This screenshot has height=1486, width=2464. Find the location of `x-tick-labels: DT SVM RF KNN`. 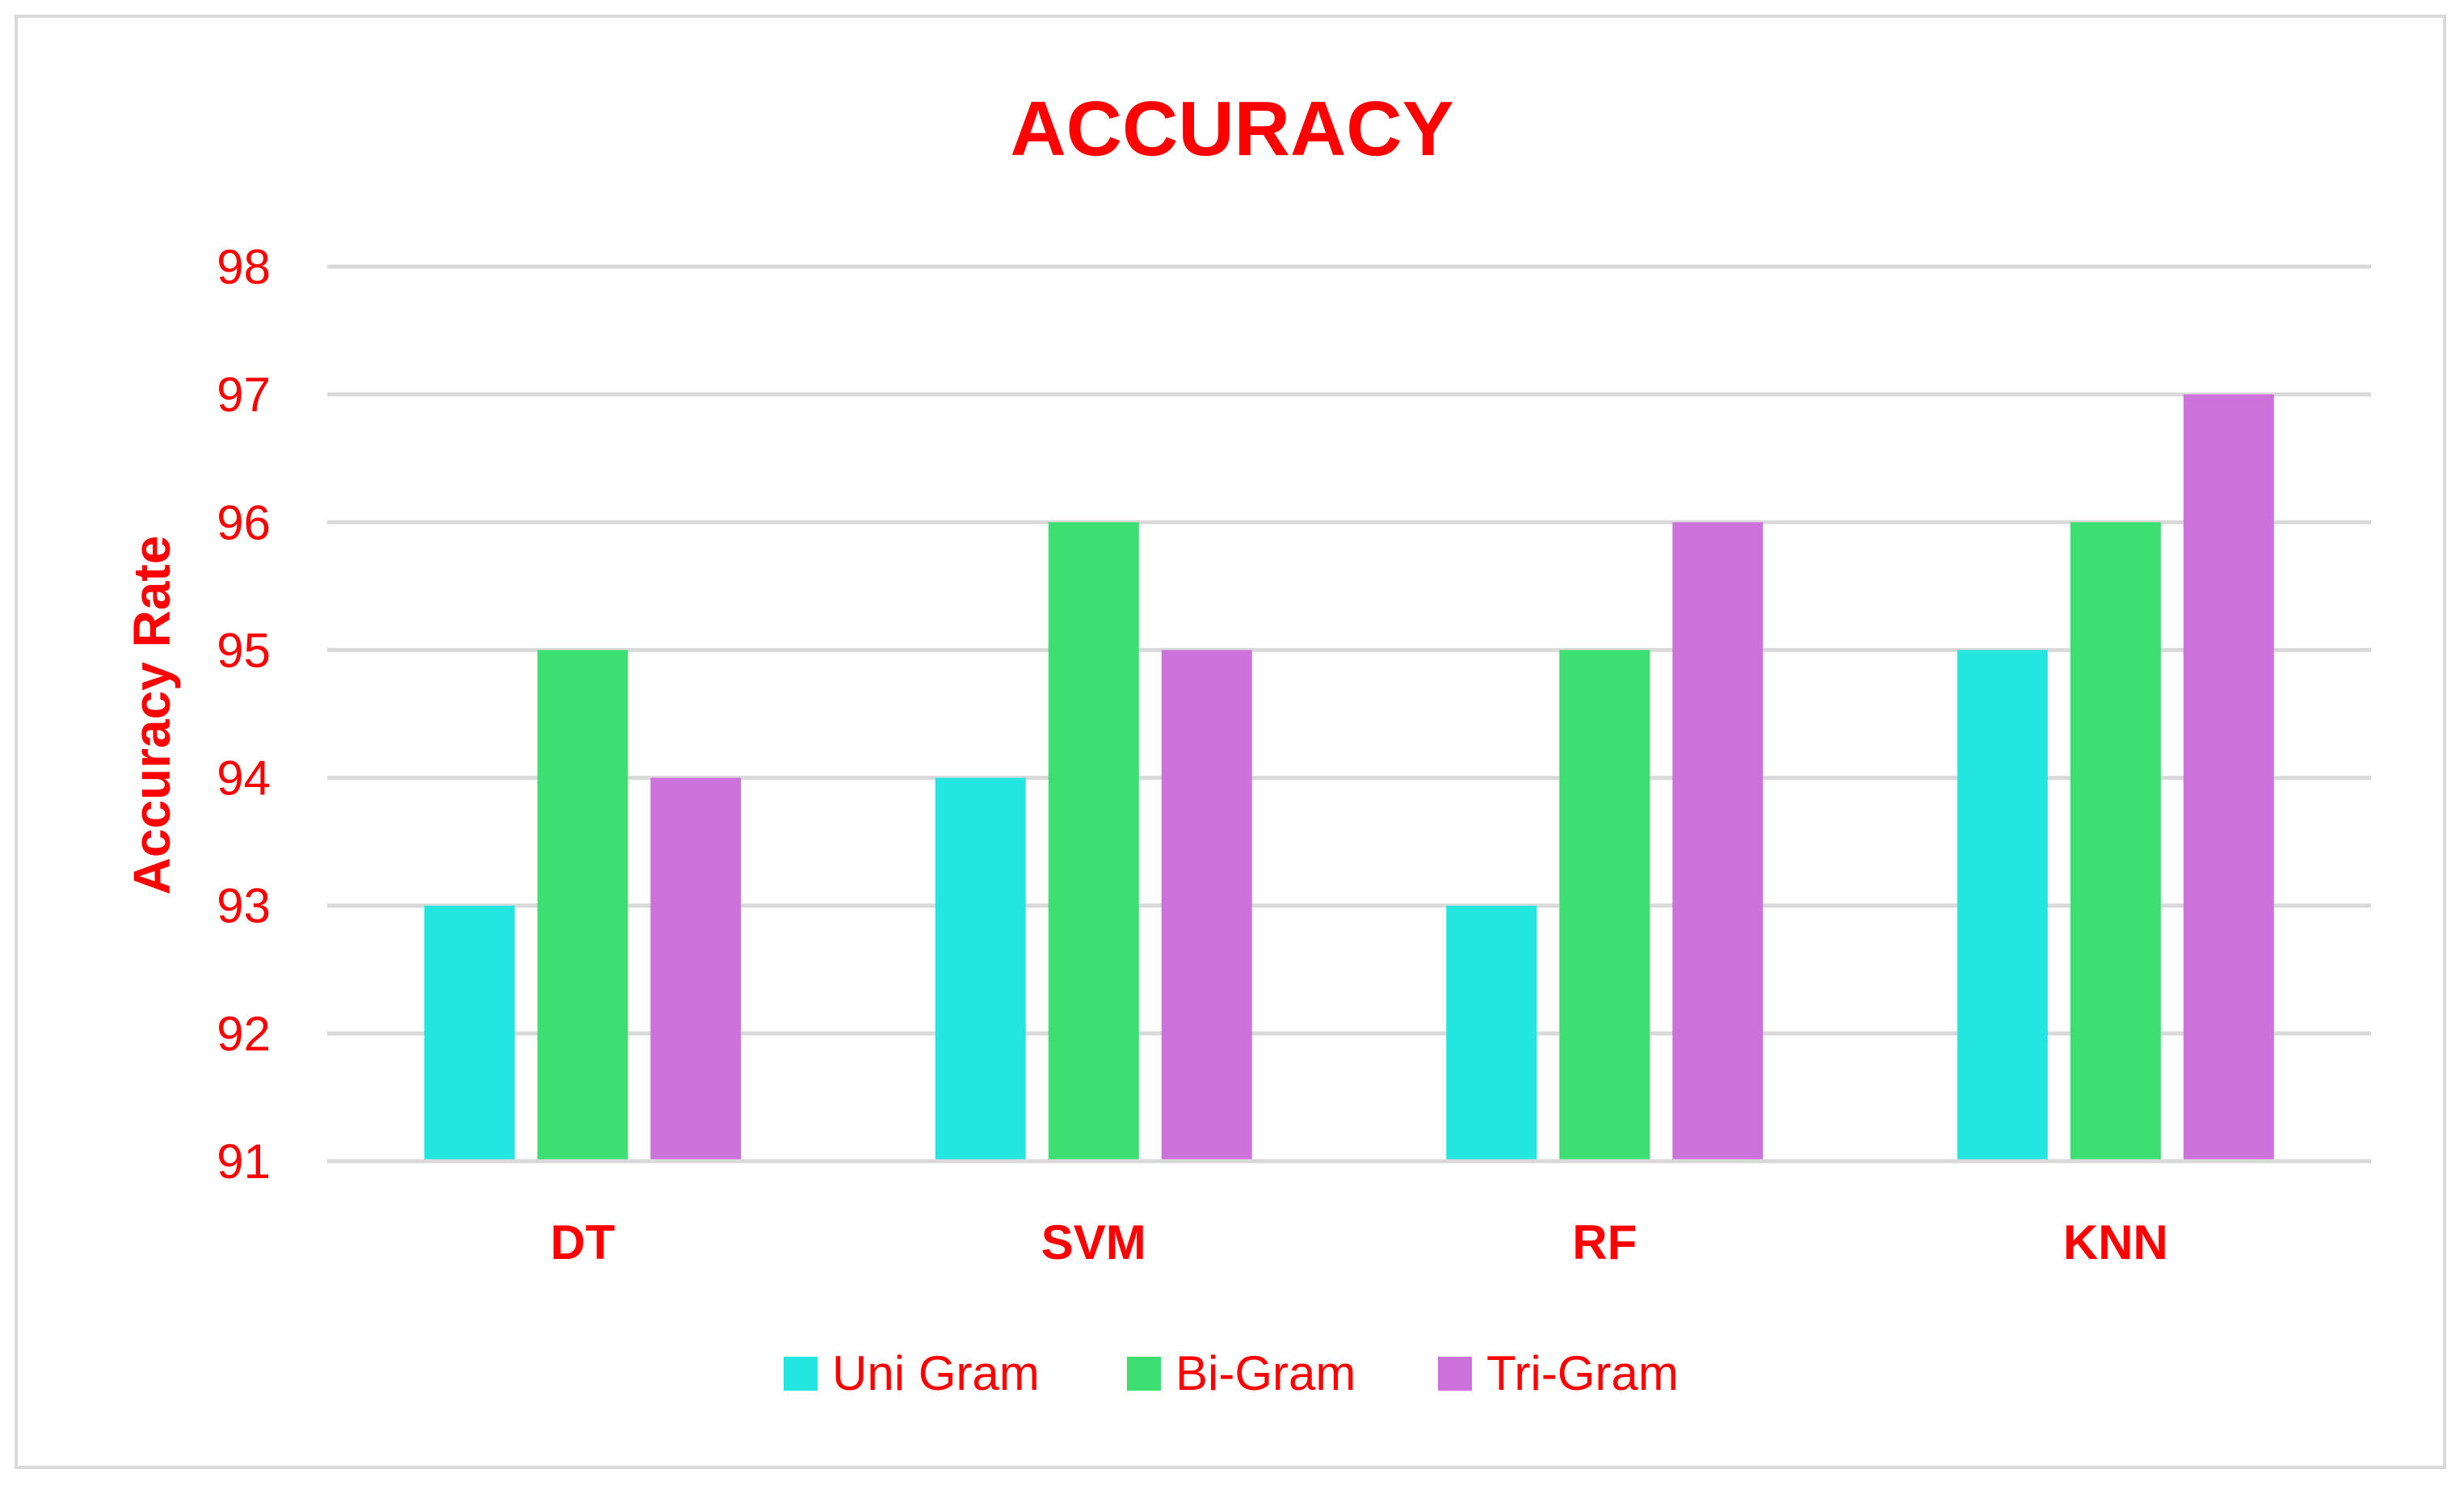

x-tick-labels: DT SVM RF KNN is located at coordinates (1359, 1242).